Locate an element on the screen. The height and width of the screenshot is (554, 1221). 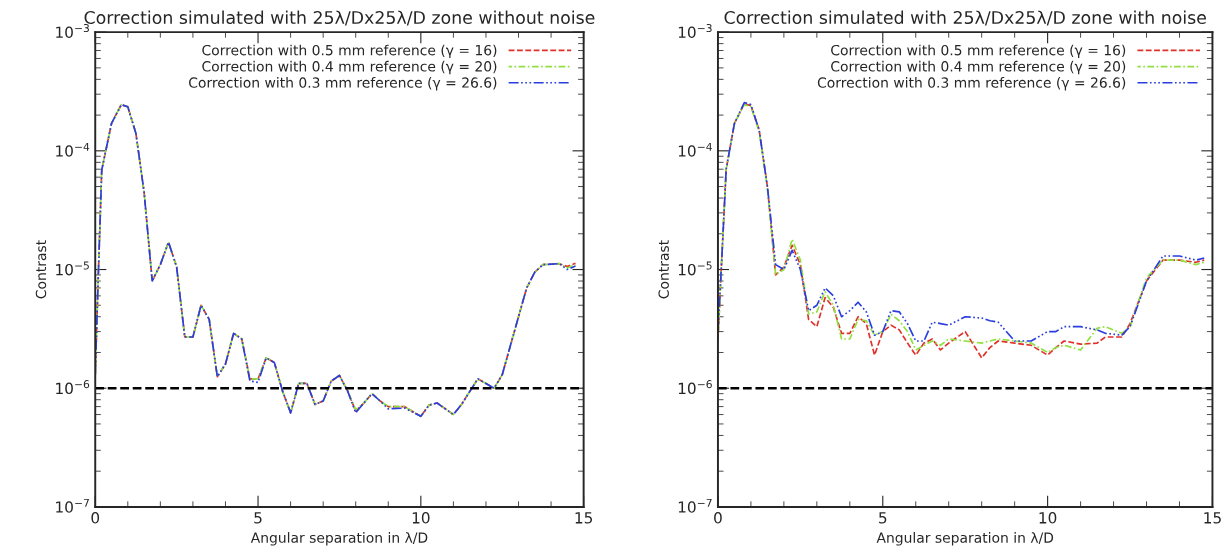
chart-title: Correction simulated with 25λ/Dx25λ/D zone with noise is located at coordinates (965, 18).